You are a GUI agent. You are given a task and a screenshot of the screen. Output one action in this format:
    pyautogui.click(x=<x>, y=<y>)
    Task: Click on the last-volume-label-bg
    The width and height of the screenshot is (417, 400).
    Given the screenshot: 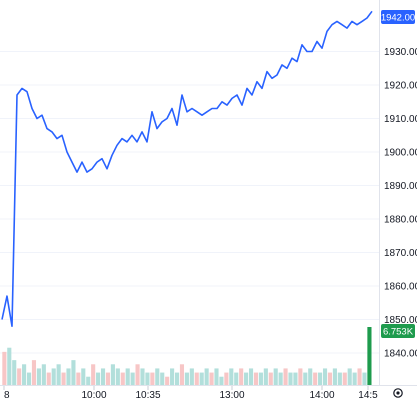 What is the action you would take?
    pyautogui.click(x=398, y=331)
    